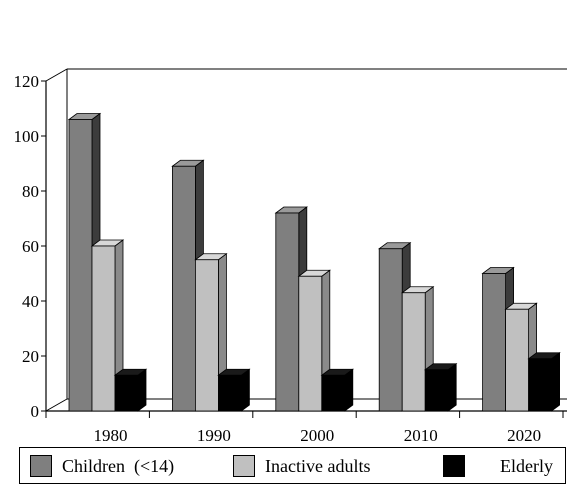  I want to click on x-tick-label: 1980, so click(111, 435).